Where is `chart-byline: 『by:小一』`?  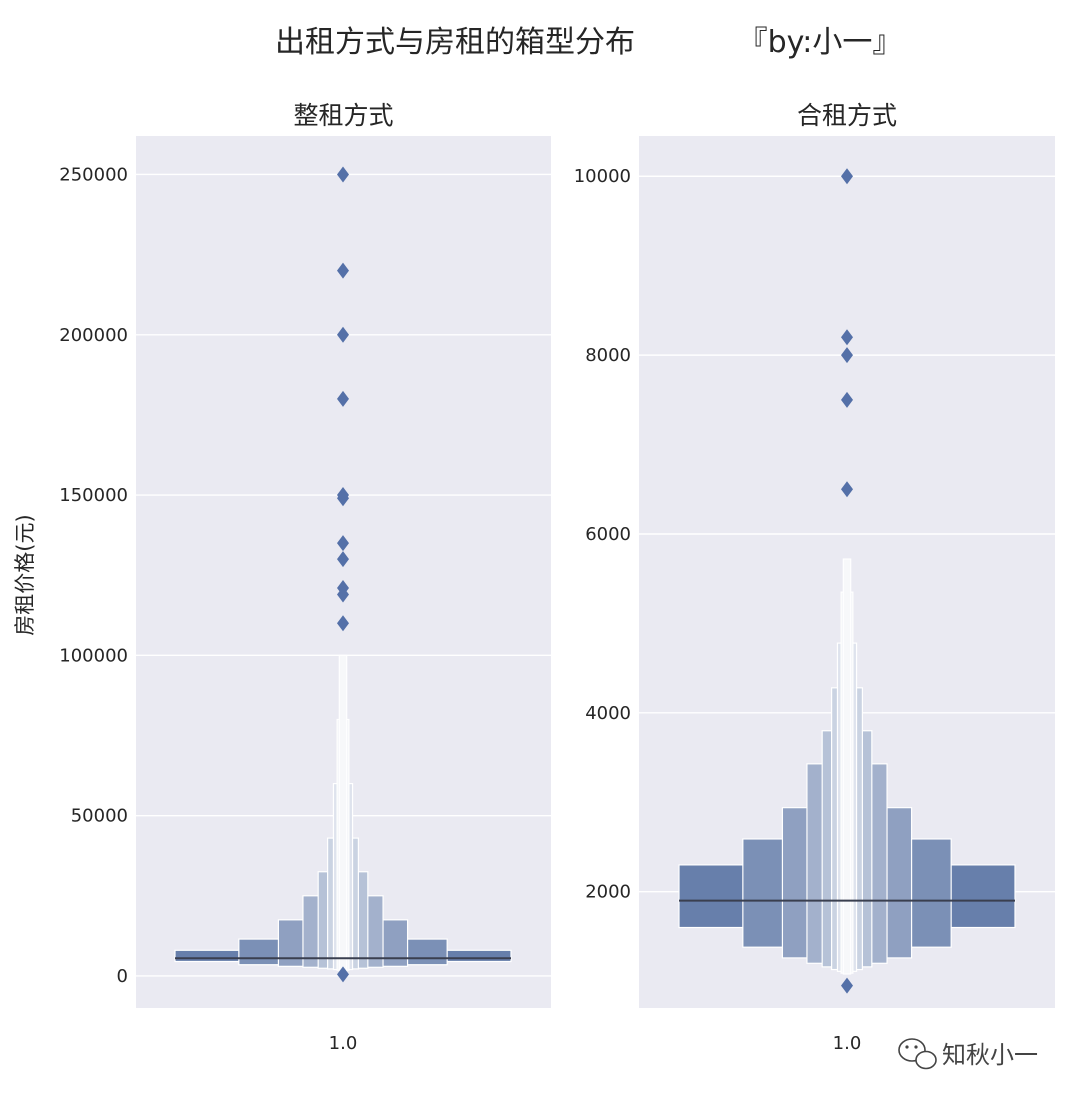
chart-byline: 『by:小一』 is located at coordinates (820, 42).